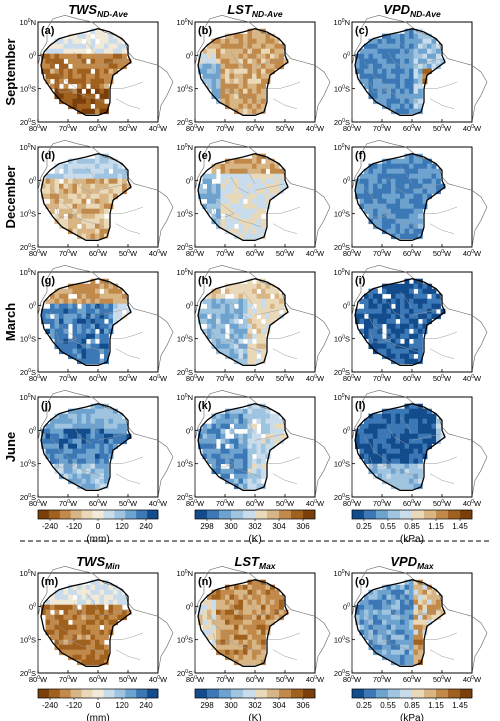 The image size is (500, 721). I want to click on lat-tick-label: 00, so click(346, 55).